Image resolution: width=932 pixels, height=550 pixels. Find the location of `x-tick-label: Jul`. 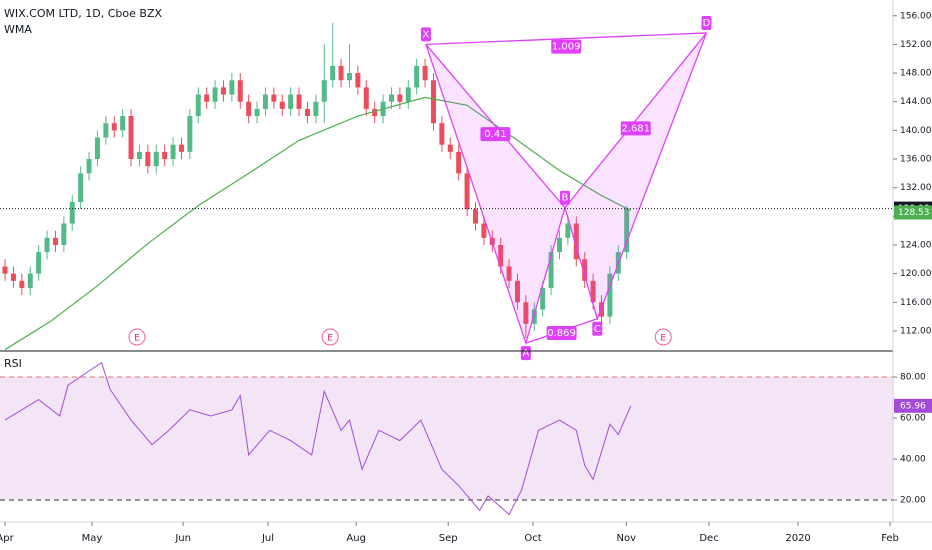

x-tick-label: Jul is located at coordinates (267, 538).